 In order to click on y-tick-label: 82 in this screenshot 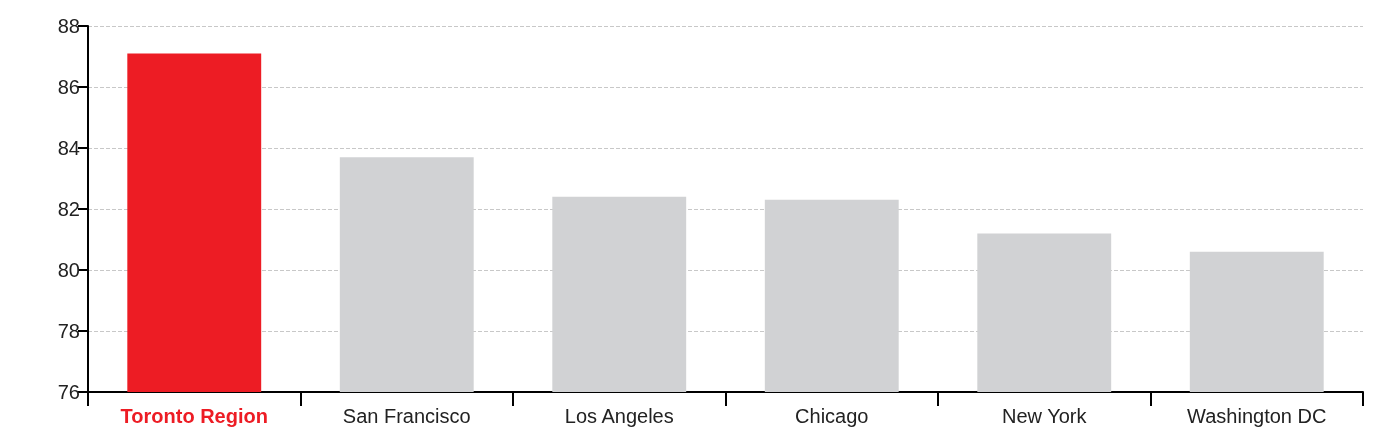, I will do `click(68, 209)`.